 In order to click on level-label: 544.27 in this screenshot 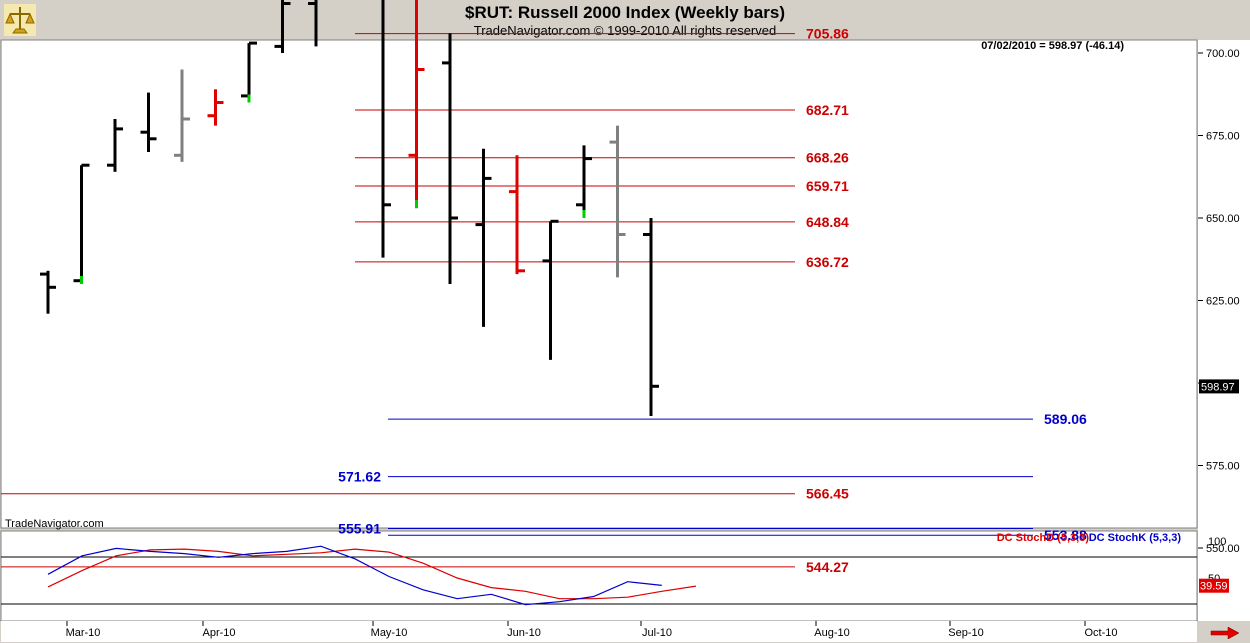, I will do `click(827, 567)`.